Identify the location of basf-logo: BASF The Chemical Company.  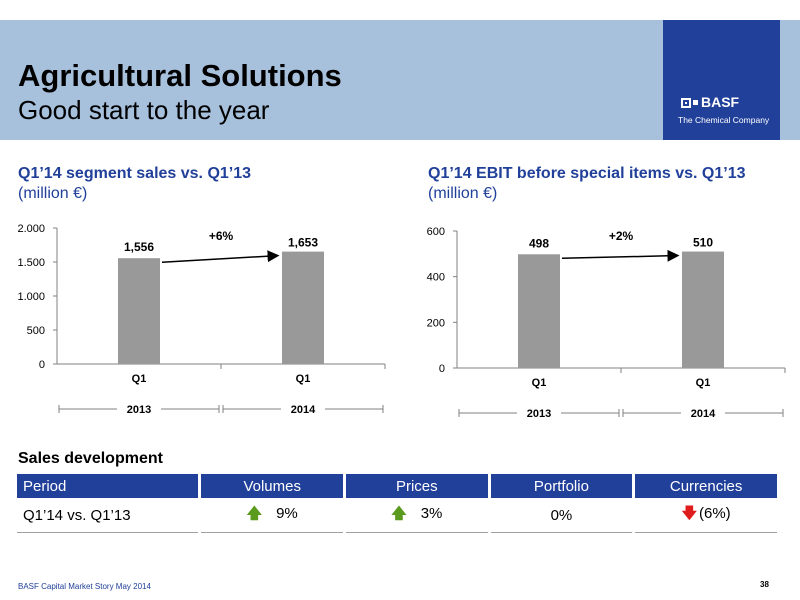
(721, 80).